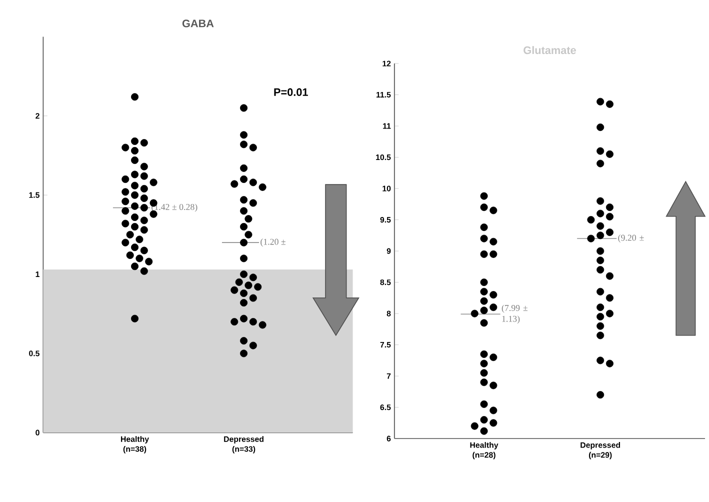 The height and width of the screenshot is (502, 709). Describe the element at coordinates (198, 24) in the screenshot. I see `chart-title: GABA` at that location.